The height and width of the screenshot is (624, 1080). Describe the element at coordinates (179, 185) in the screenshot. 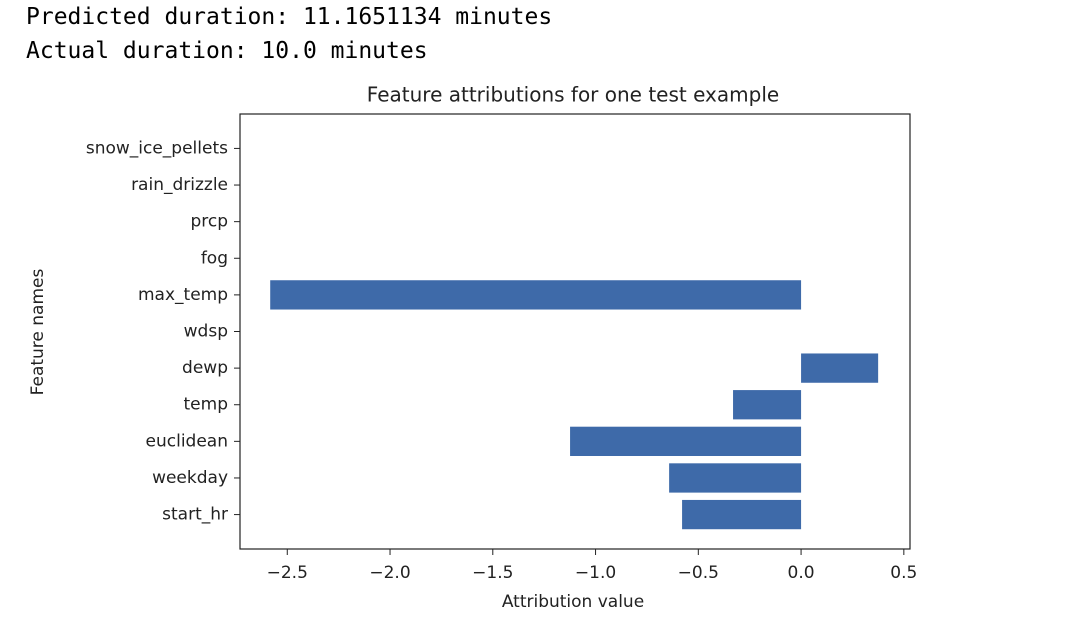

I see `y-tick-label: rain_drizzle` at that location.